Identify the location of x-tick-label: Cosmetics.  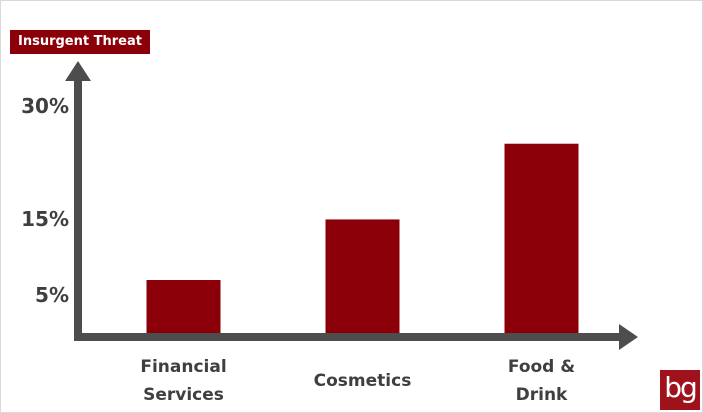
(362, 381).